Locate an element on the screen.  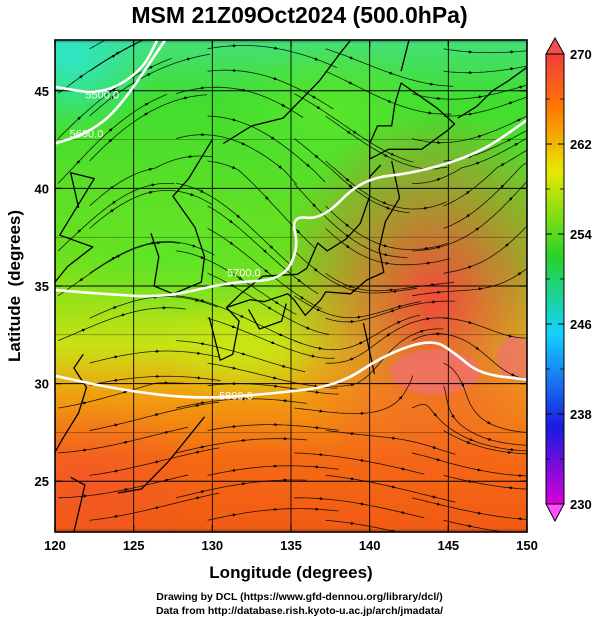
x-axis-label: Longitude (degrees) is located at coordinates (290, 572).